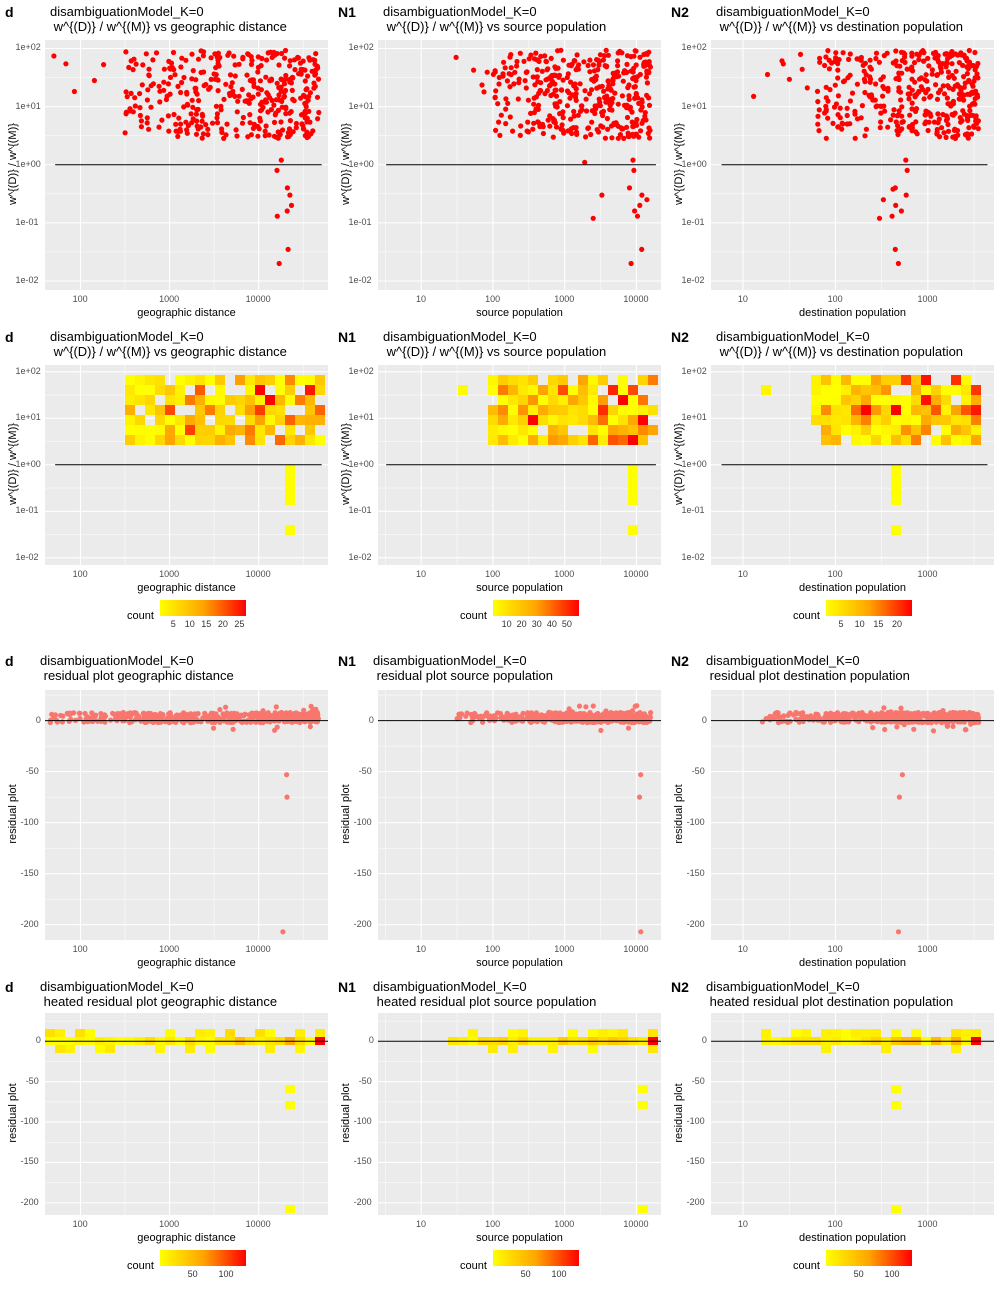 The image size is (1000, 1300). I want to click on panel-tag: N1, so click(347, 337).